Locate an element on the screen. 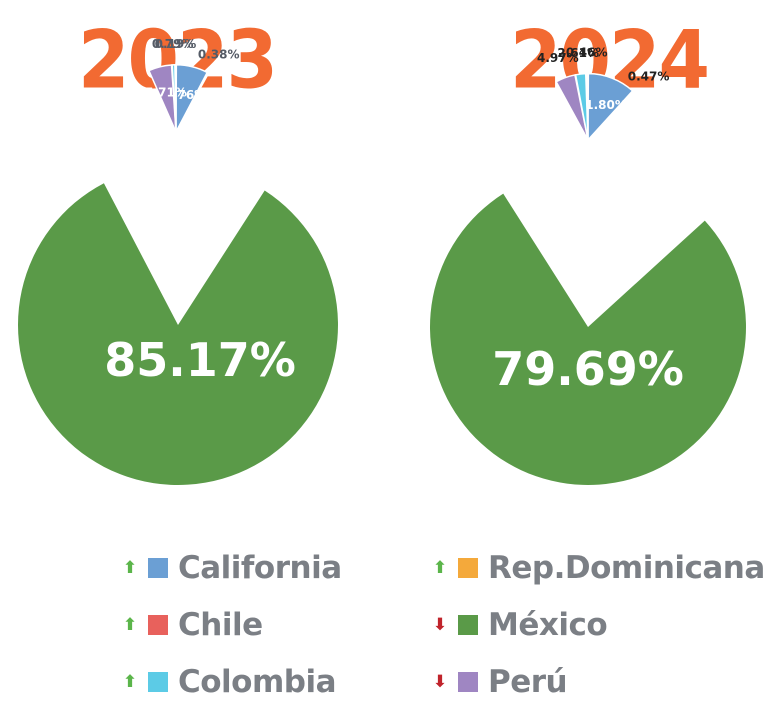 The height and width of the screenshot is (706, 769). legend-item-chile: ⬆ Chile is located at coordinates (192, 625).